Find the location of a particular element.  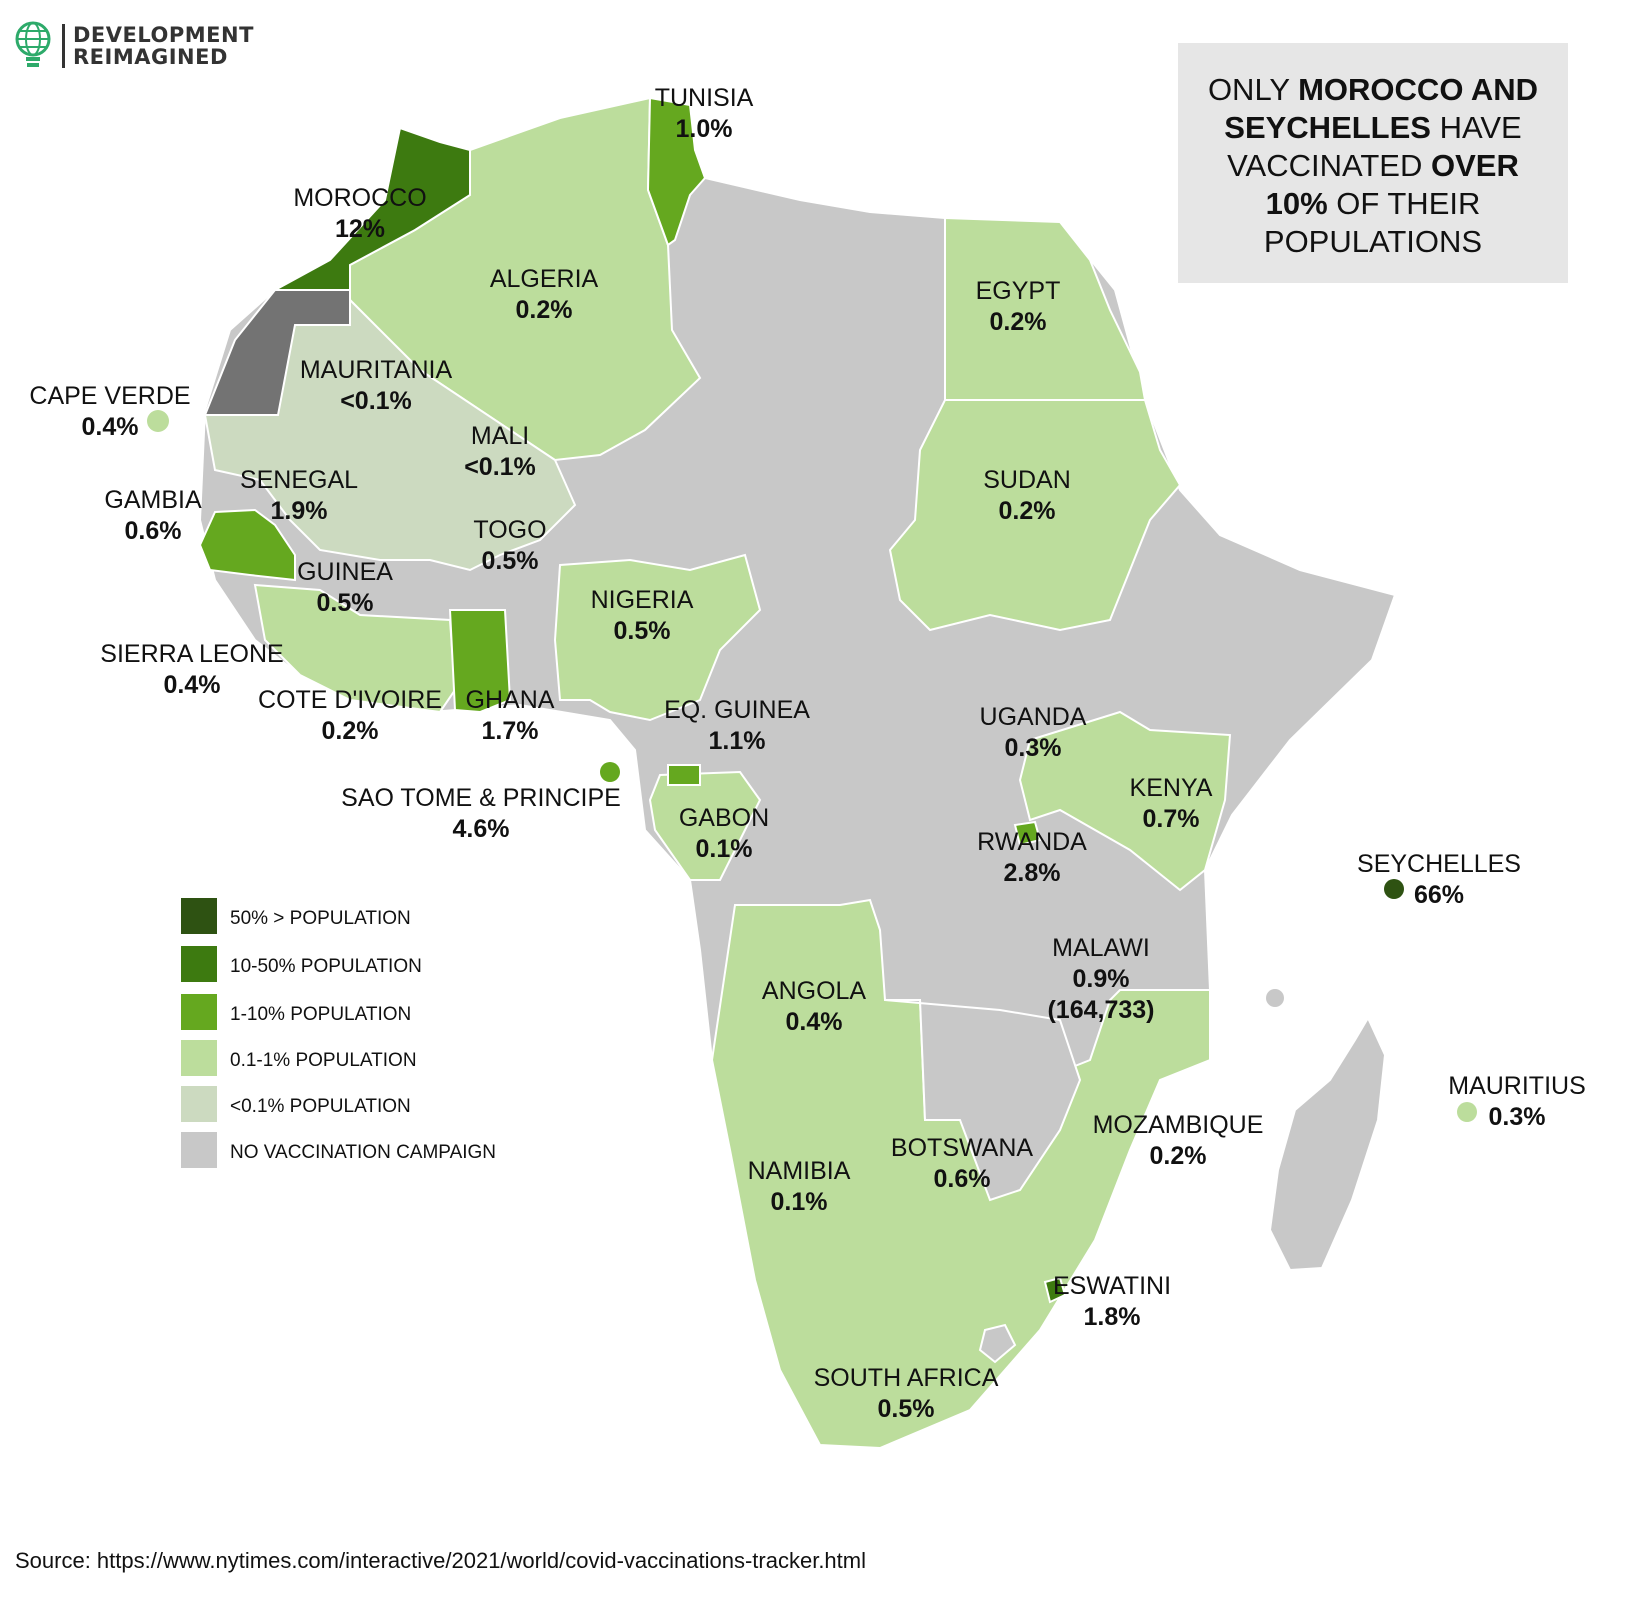

morocco-name: MOROCCO is located at coordinates (359, 198).